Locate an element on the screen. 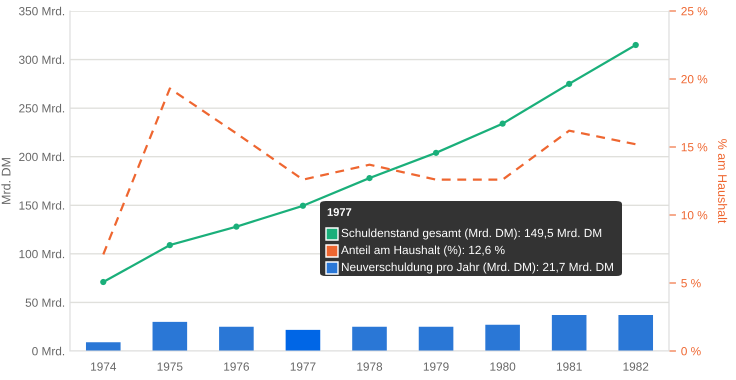  y2-tick-label: 0 % is located at coordinates (691, 351).